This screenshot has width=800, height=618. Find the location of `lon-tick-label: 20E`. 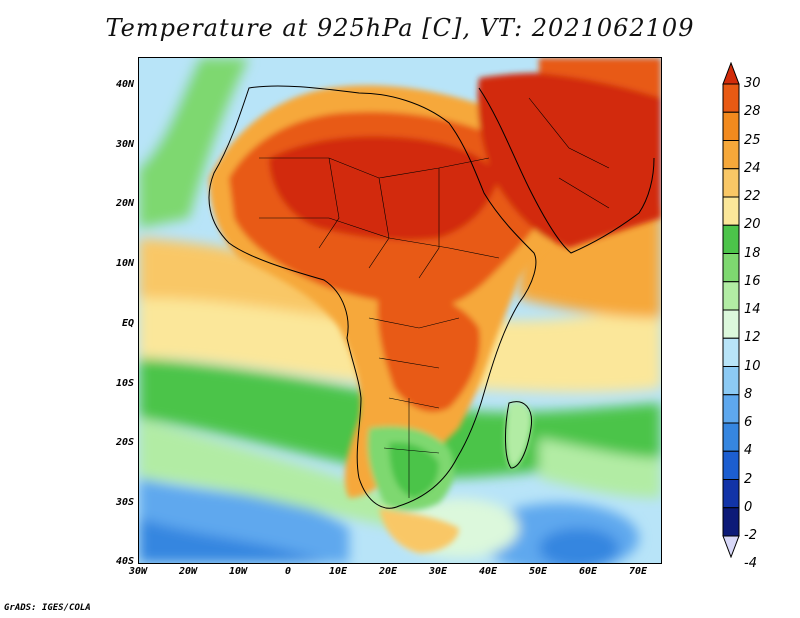

lon-tick-label: 20E is located at coordinates (388, 571).